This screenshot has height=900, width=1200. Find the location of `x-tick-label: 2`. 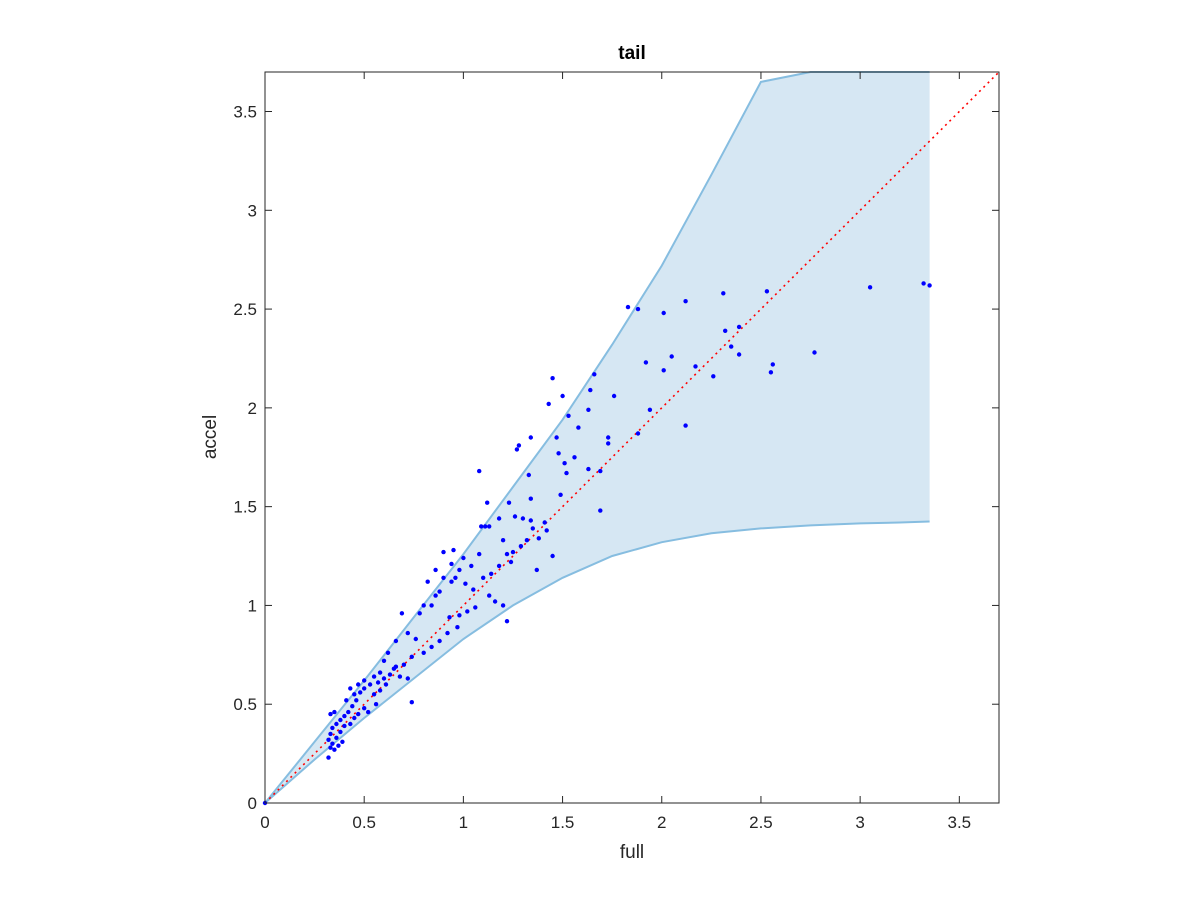

x-tick-label: 2 is located at coordinates (661, 822).